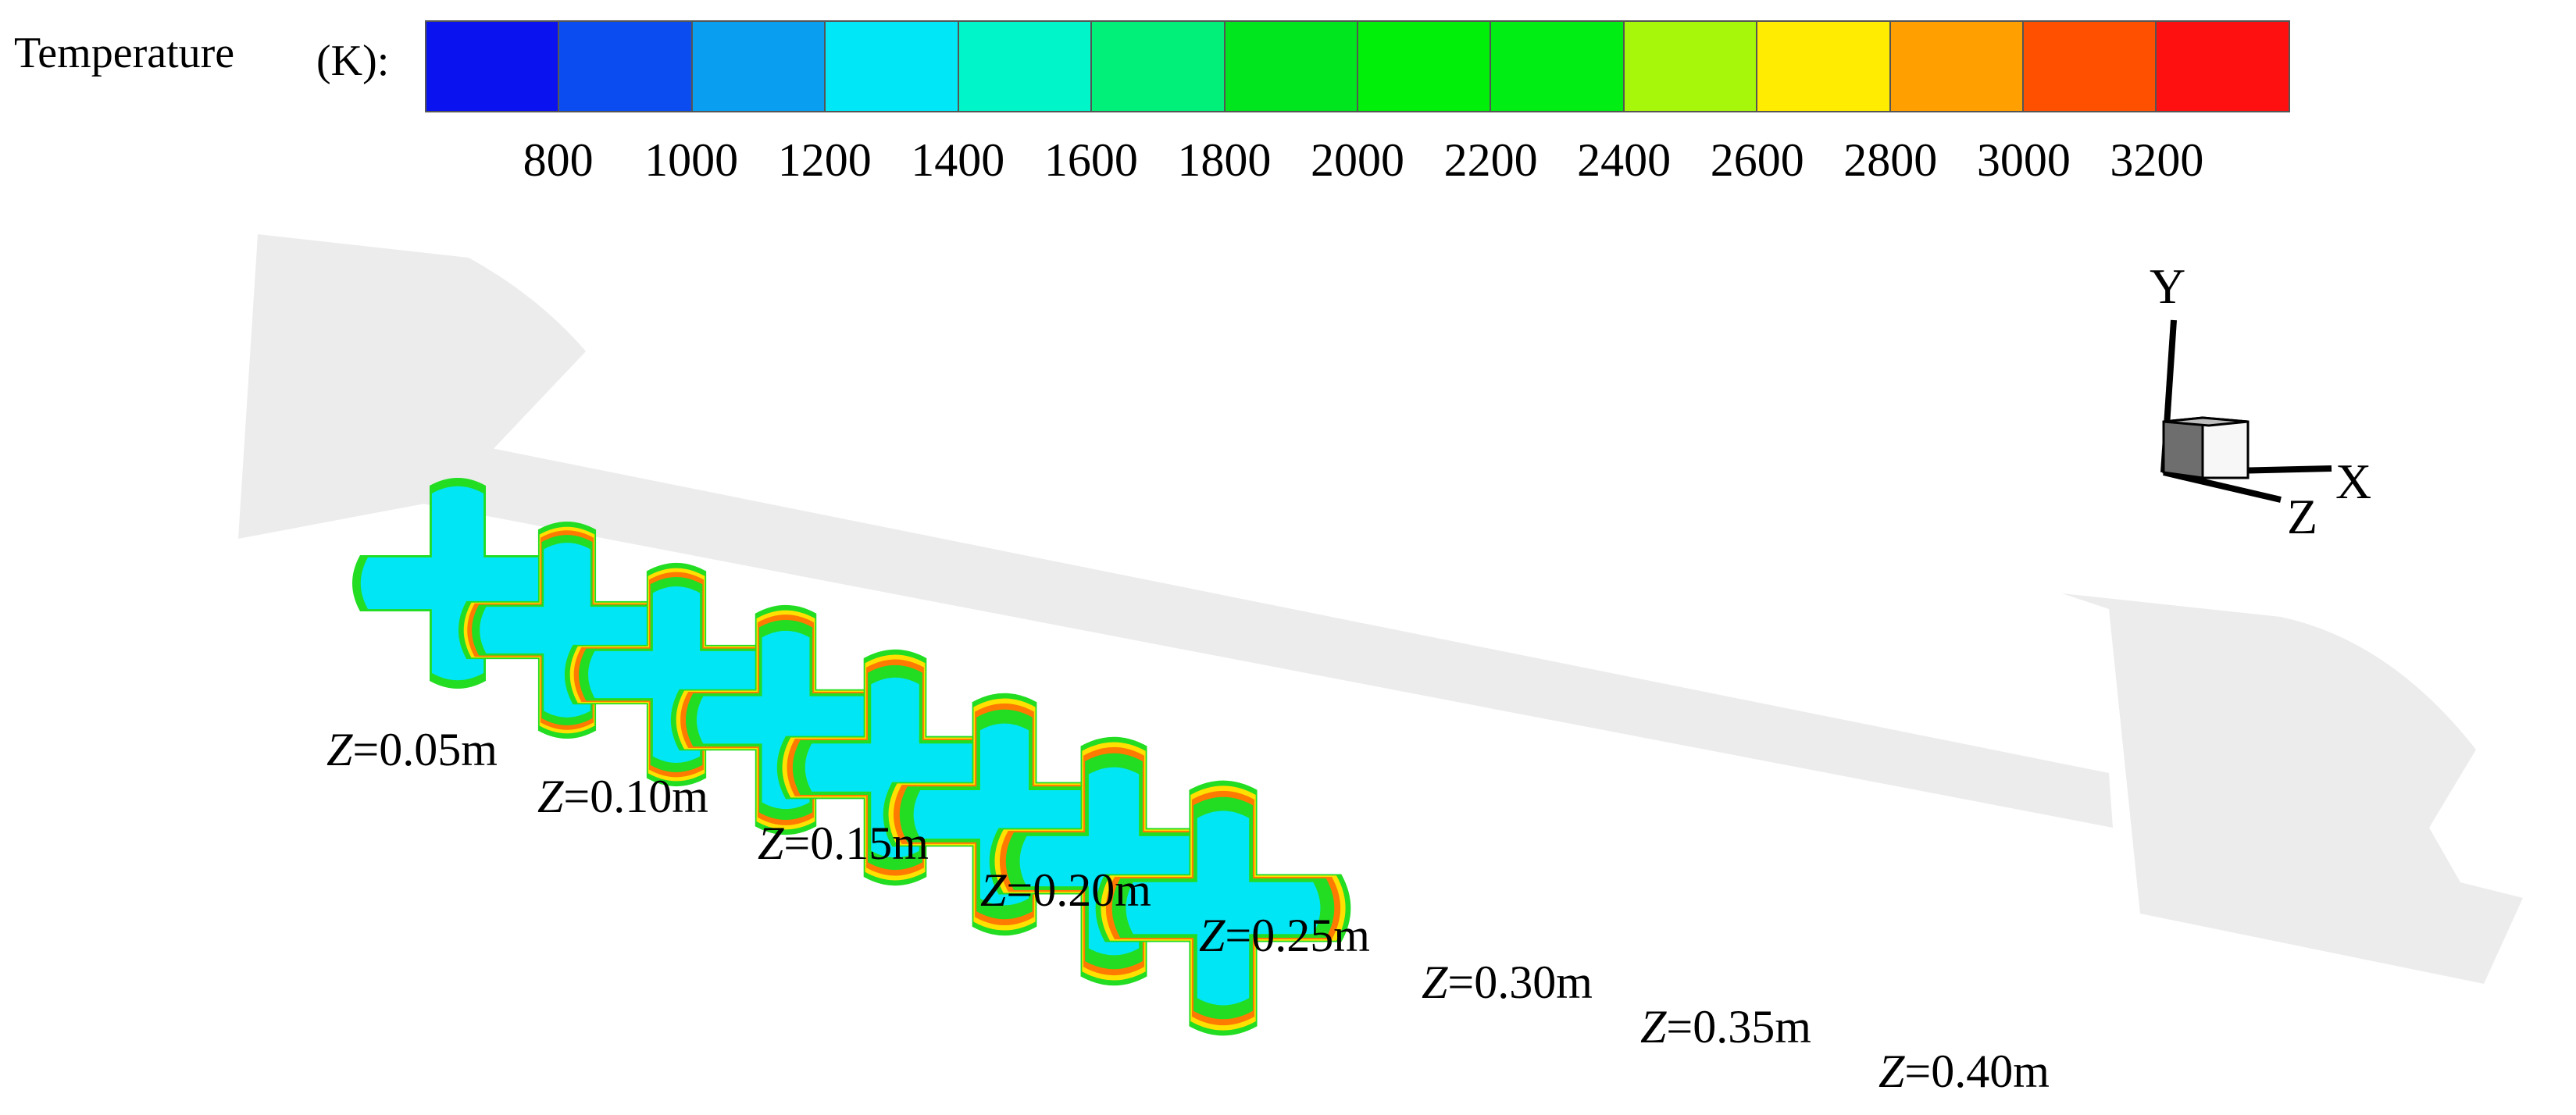 The height and width of the screenshot is (1115, 2576). What do you see at coordinates (2222, 486) in the screenshot?
I see `z-axis-line` at bounding box center [2222, 486].